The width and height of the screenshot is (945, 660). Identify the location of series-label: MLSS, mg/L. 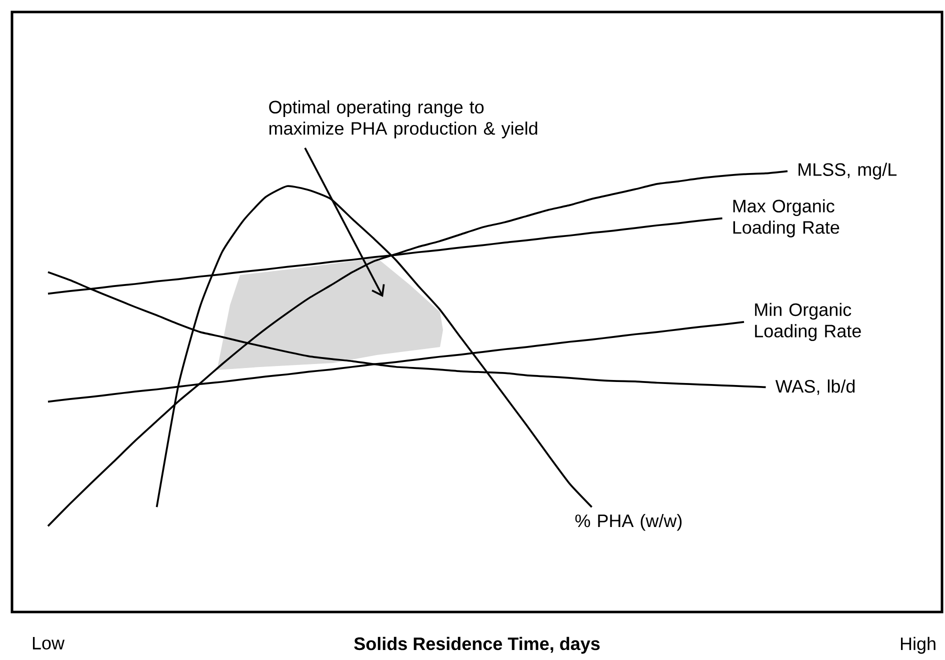
(847, 171).